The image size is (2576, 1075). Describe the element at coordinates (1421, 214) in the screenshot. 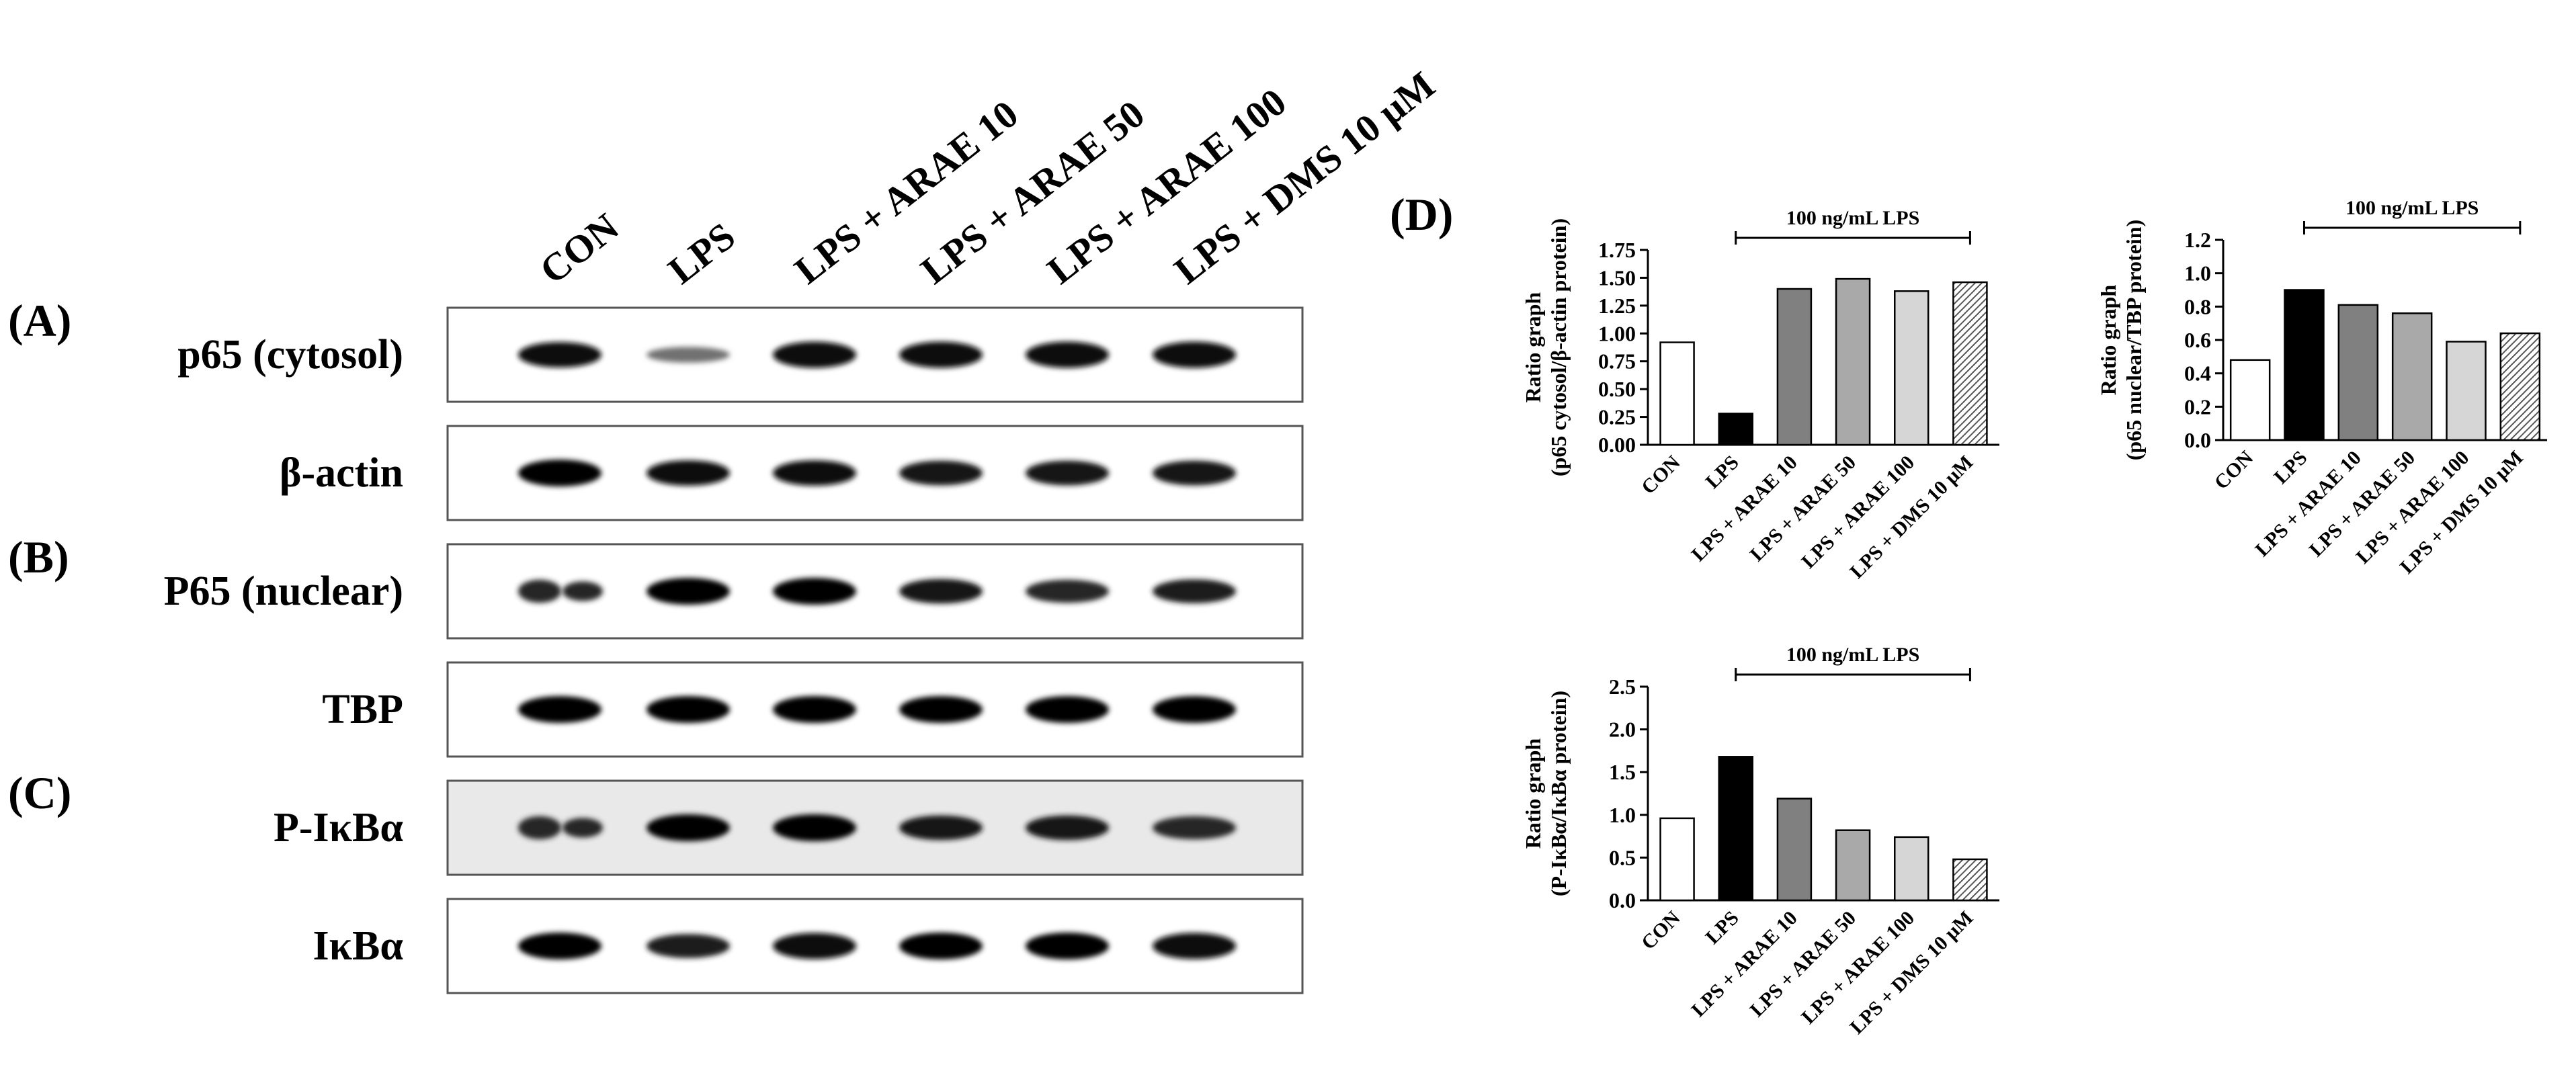

I see `panel-tag: (D)` at that location.